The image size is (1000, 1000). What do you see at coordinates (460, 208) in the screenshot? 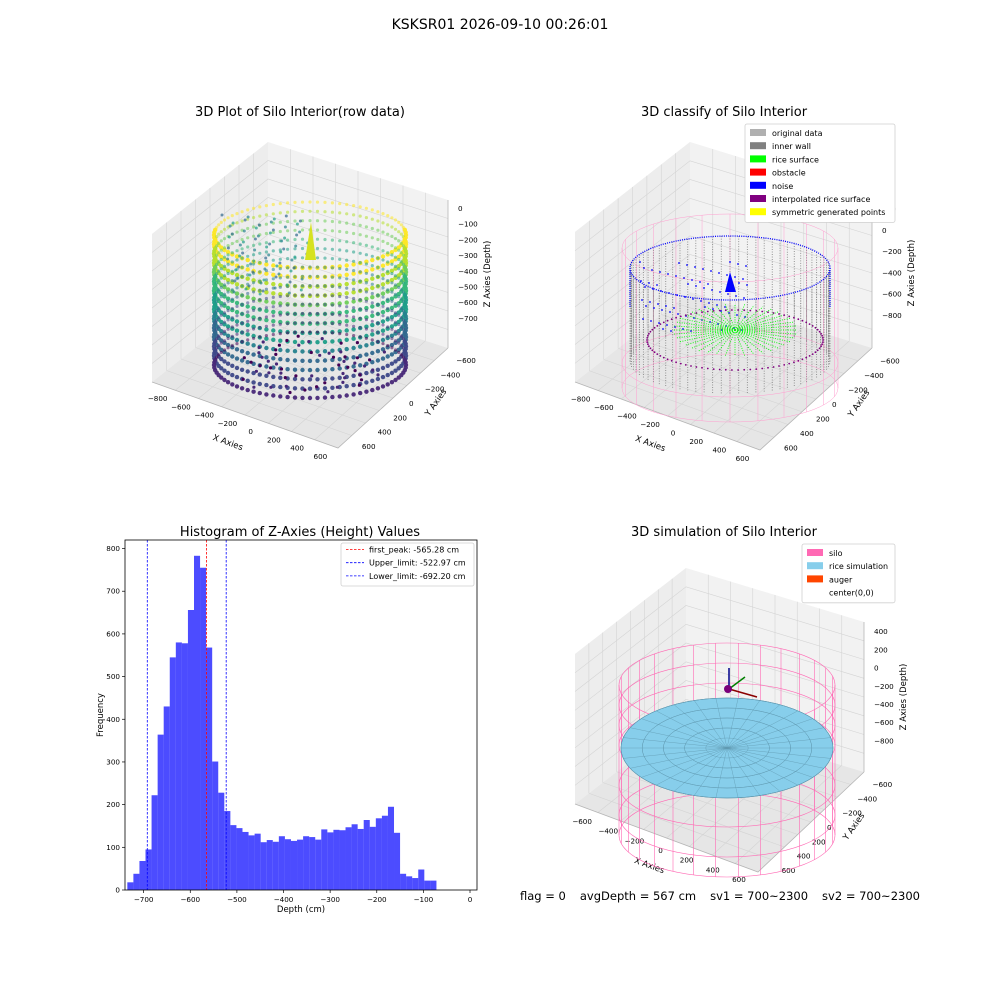
I see `z-tick-label: 0` at bounding box center [460, 208].